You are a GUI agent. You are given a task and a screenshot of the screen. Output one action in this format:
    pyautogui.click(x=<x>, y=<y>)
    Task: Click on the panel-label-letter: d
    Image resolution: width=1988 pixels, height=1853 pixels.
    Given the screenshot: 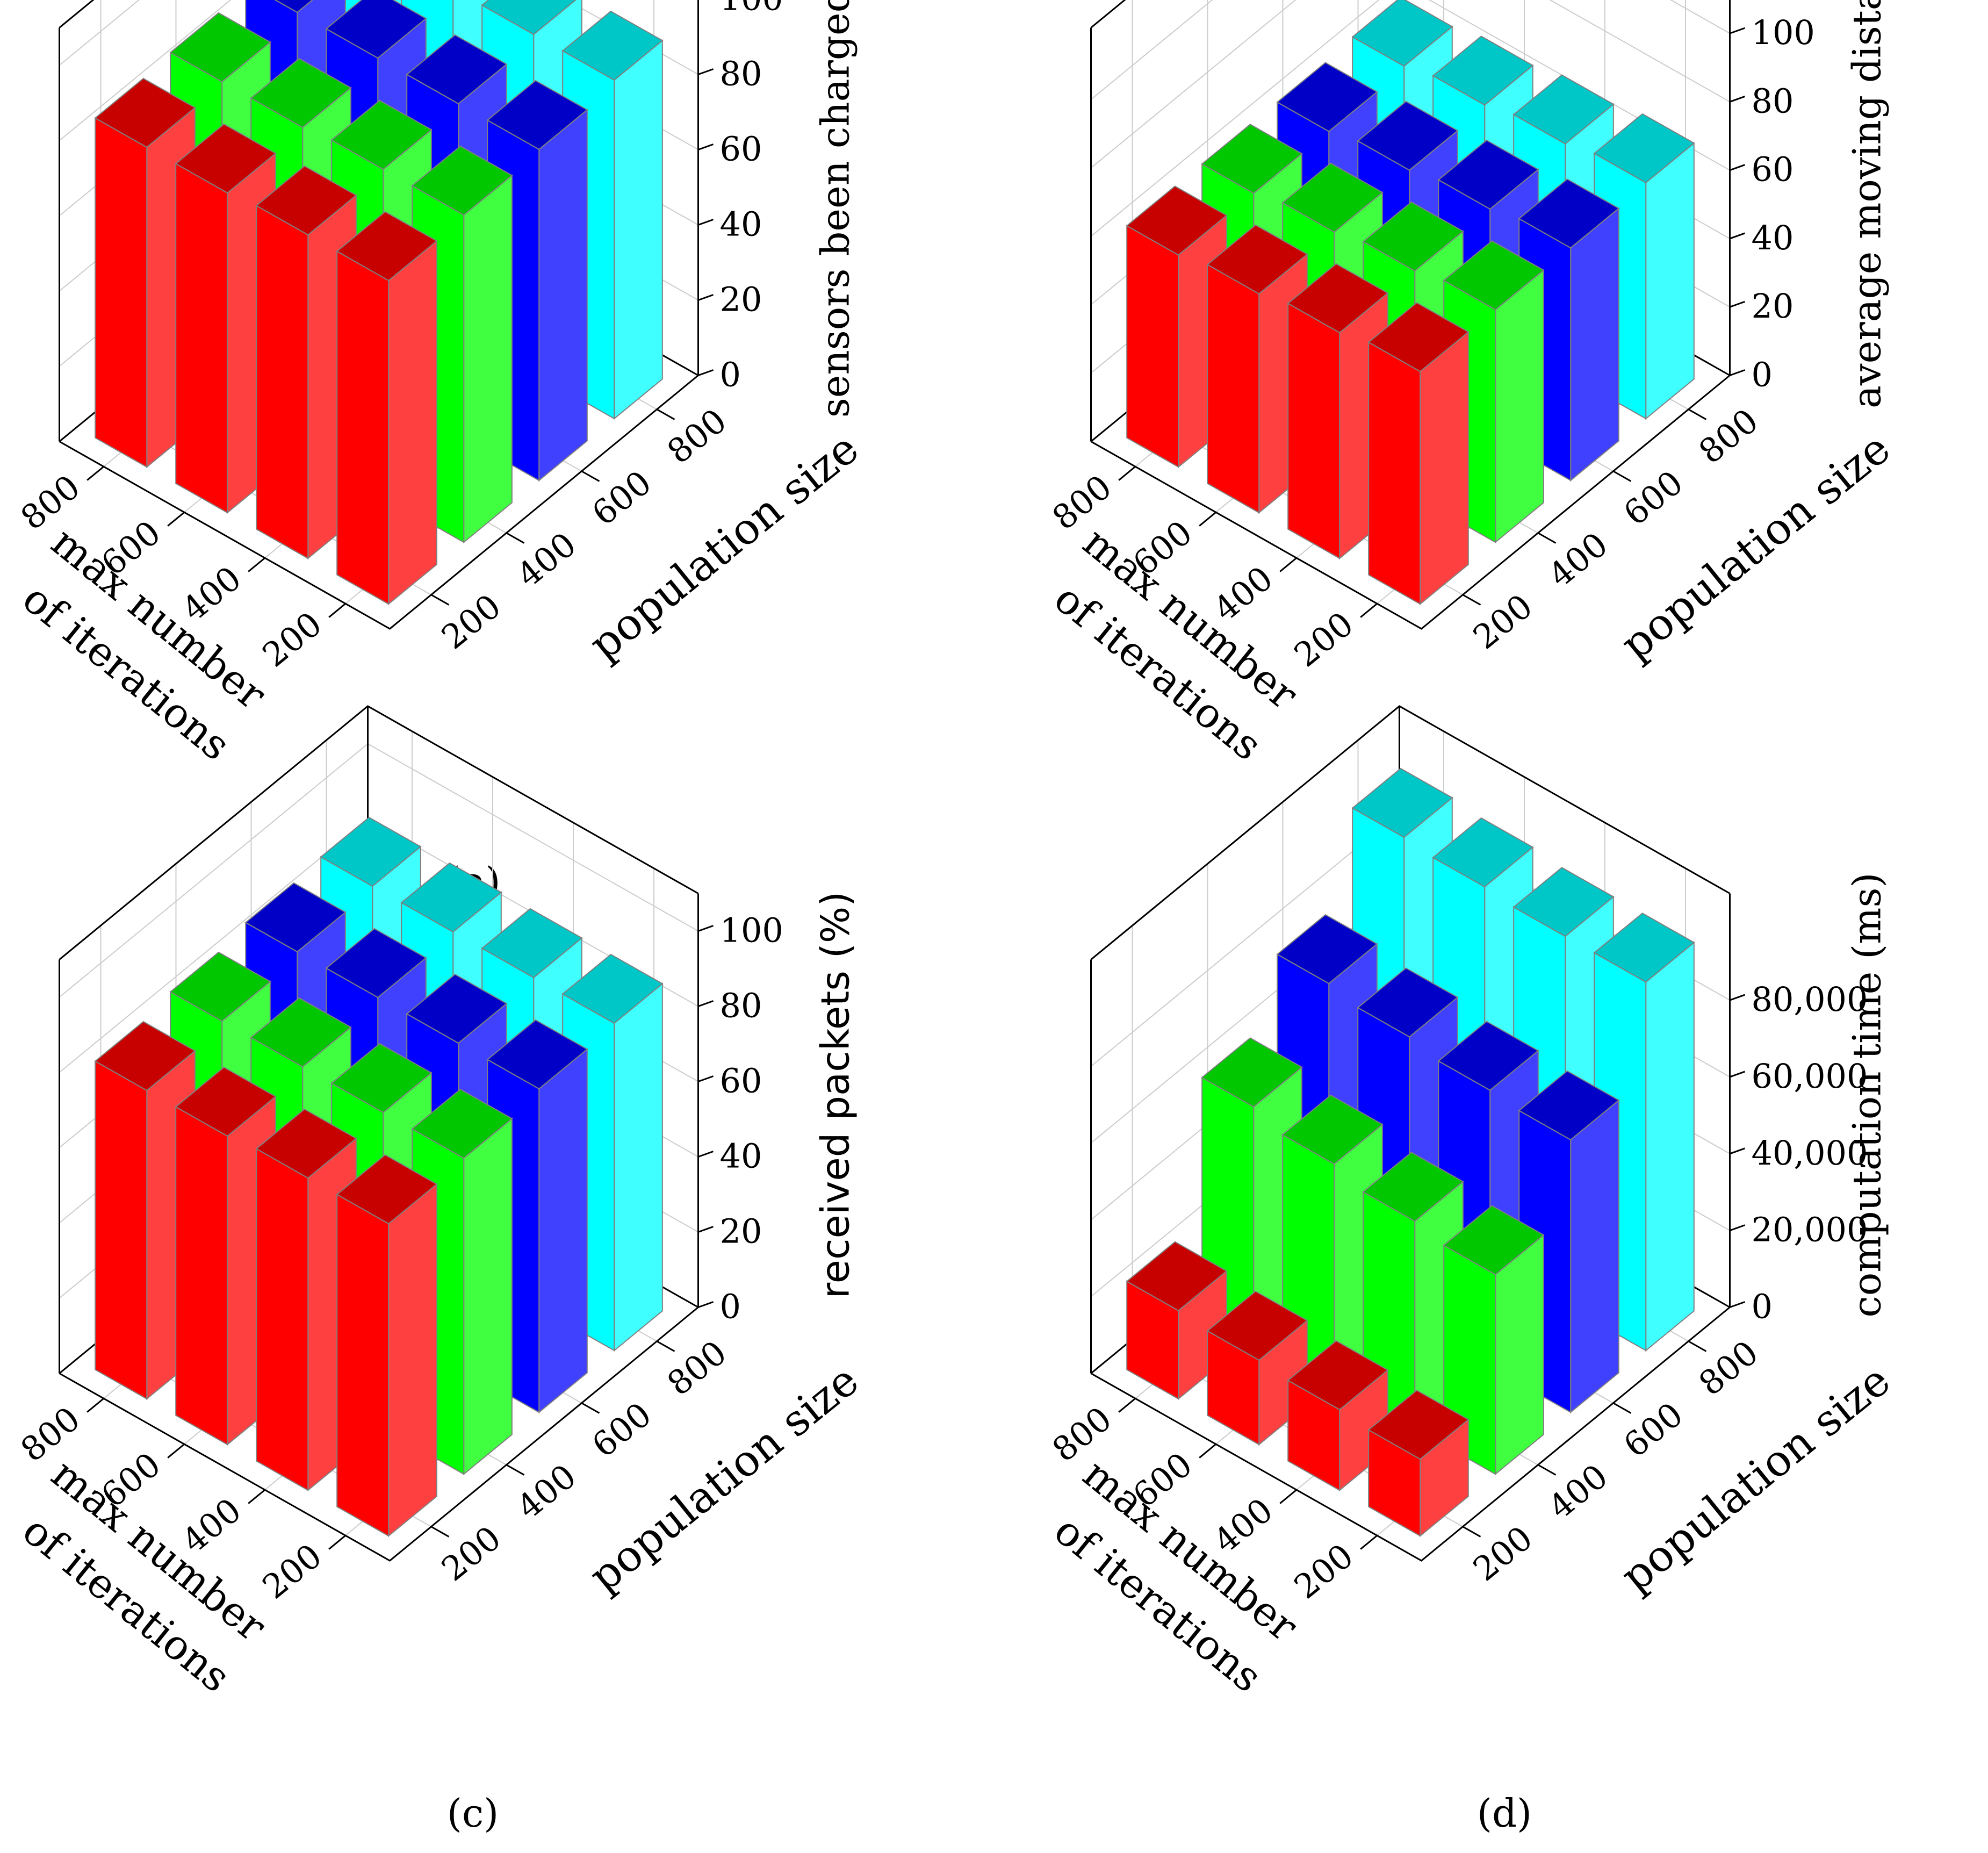 What is the action you would take?
    pyautogui.click(x=1504, y=1813)
    